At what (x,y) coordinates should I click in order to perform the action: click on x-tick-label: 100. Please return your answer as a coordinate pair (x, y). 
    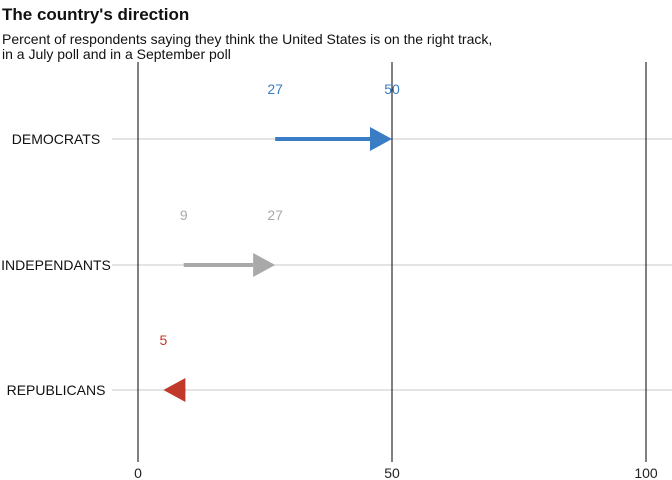
    Looking at the image, I should click on (646, 472).